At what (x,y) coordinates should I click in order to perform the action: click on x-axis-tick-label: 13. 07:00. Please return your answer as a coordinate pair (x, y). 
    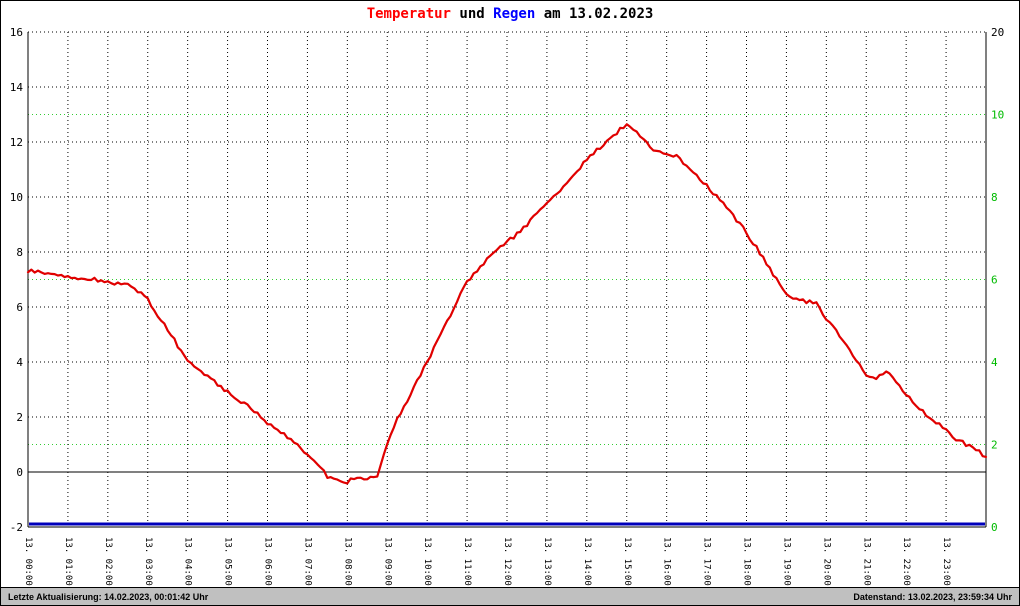
    Looking at the image, I should click on (307, 561).